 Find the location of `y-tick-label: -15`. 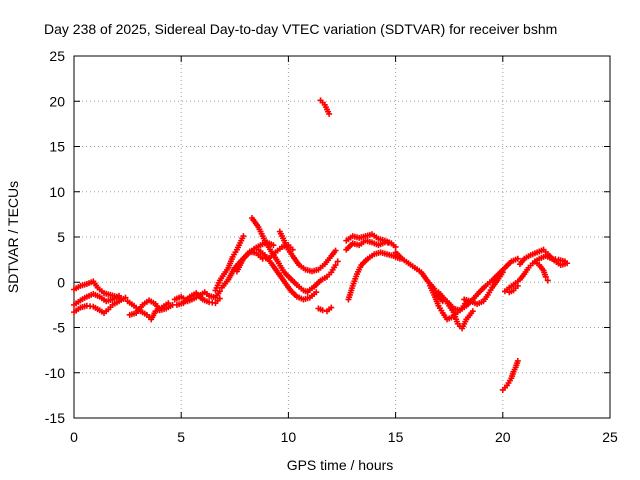

y-tick-label: -15 is located at coordinates (55, 418).